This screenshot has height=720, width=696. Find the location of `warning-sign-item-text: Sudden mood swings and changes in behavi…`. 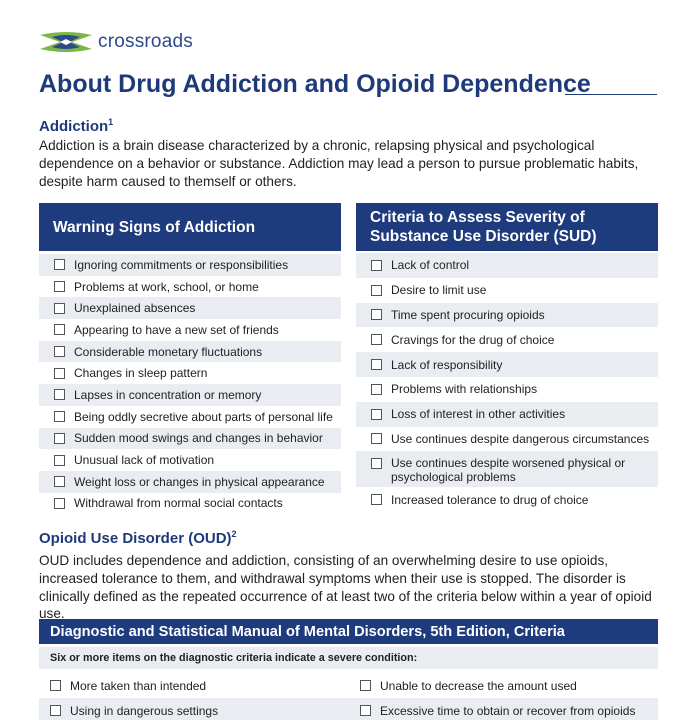

warning-sign-item-text: Sudden mood swings and changes in behavi… is located at coordinates (198, 438).